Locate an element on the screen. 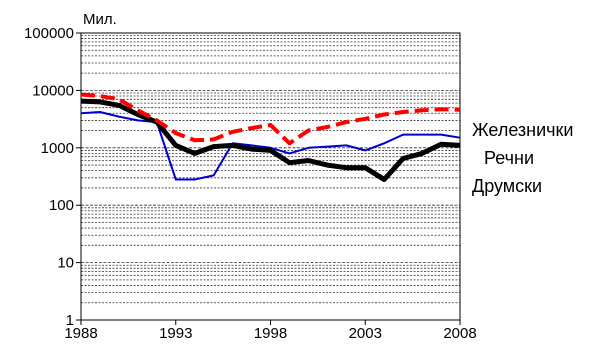 This screenshot has width=595, height=345. series-label-1: Речни is located at coordinates (509, 158).